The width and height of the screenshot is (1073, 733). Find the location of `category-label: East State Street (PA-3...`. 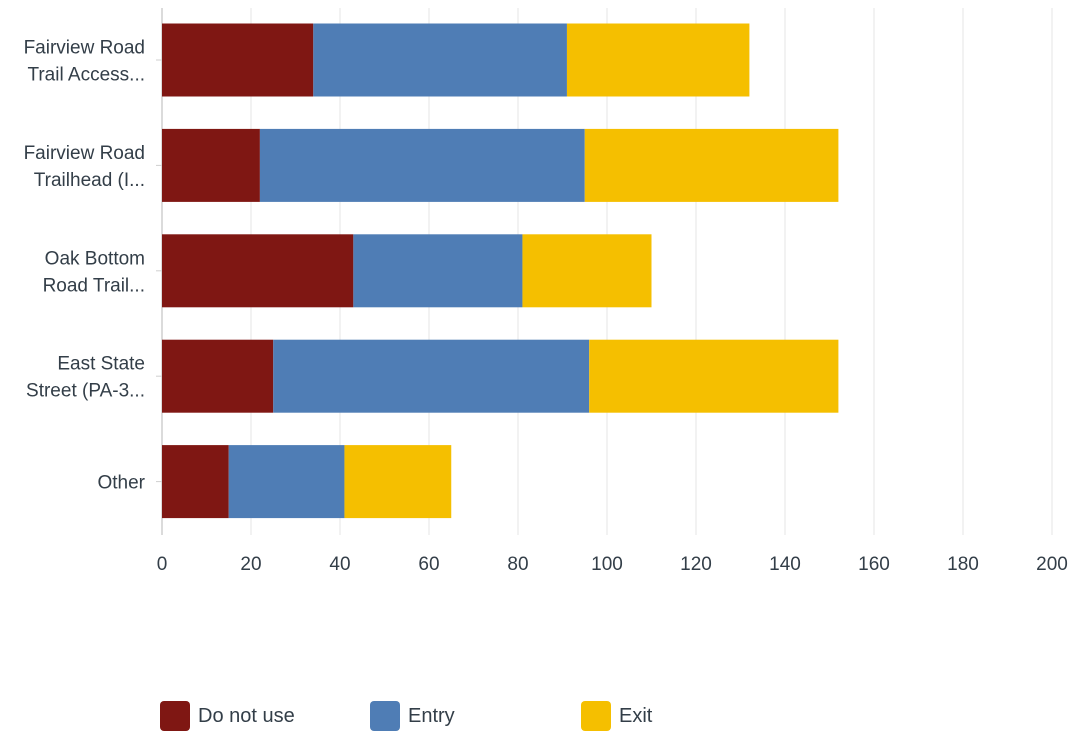

category-label: East State Street (PA-3... is located at coordinates (85, 378).